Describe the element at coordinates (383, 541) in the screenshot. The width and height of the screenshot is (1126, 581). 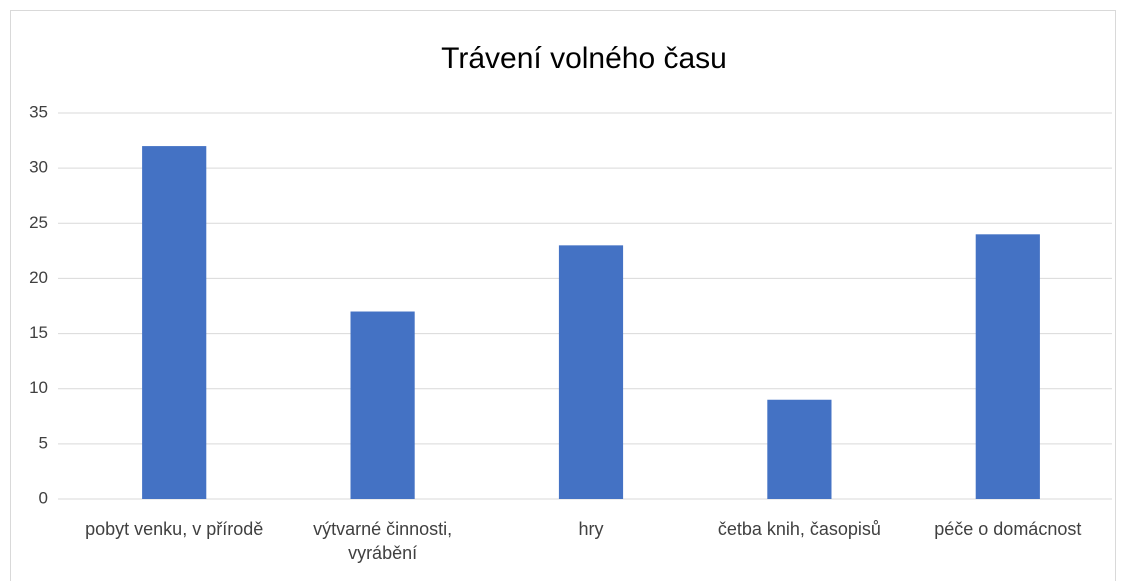
I see `x-tick-label: výtvarné činnosti, vyrábění` at that location.